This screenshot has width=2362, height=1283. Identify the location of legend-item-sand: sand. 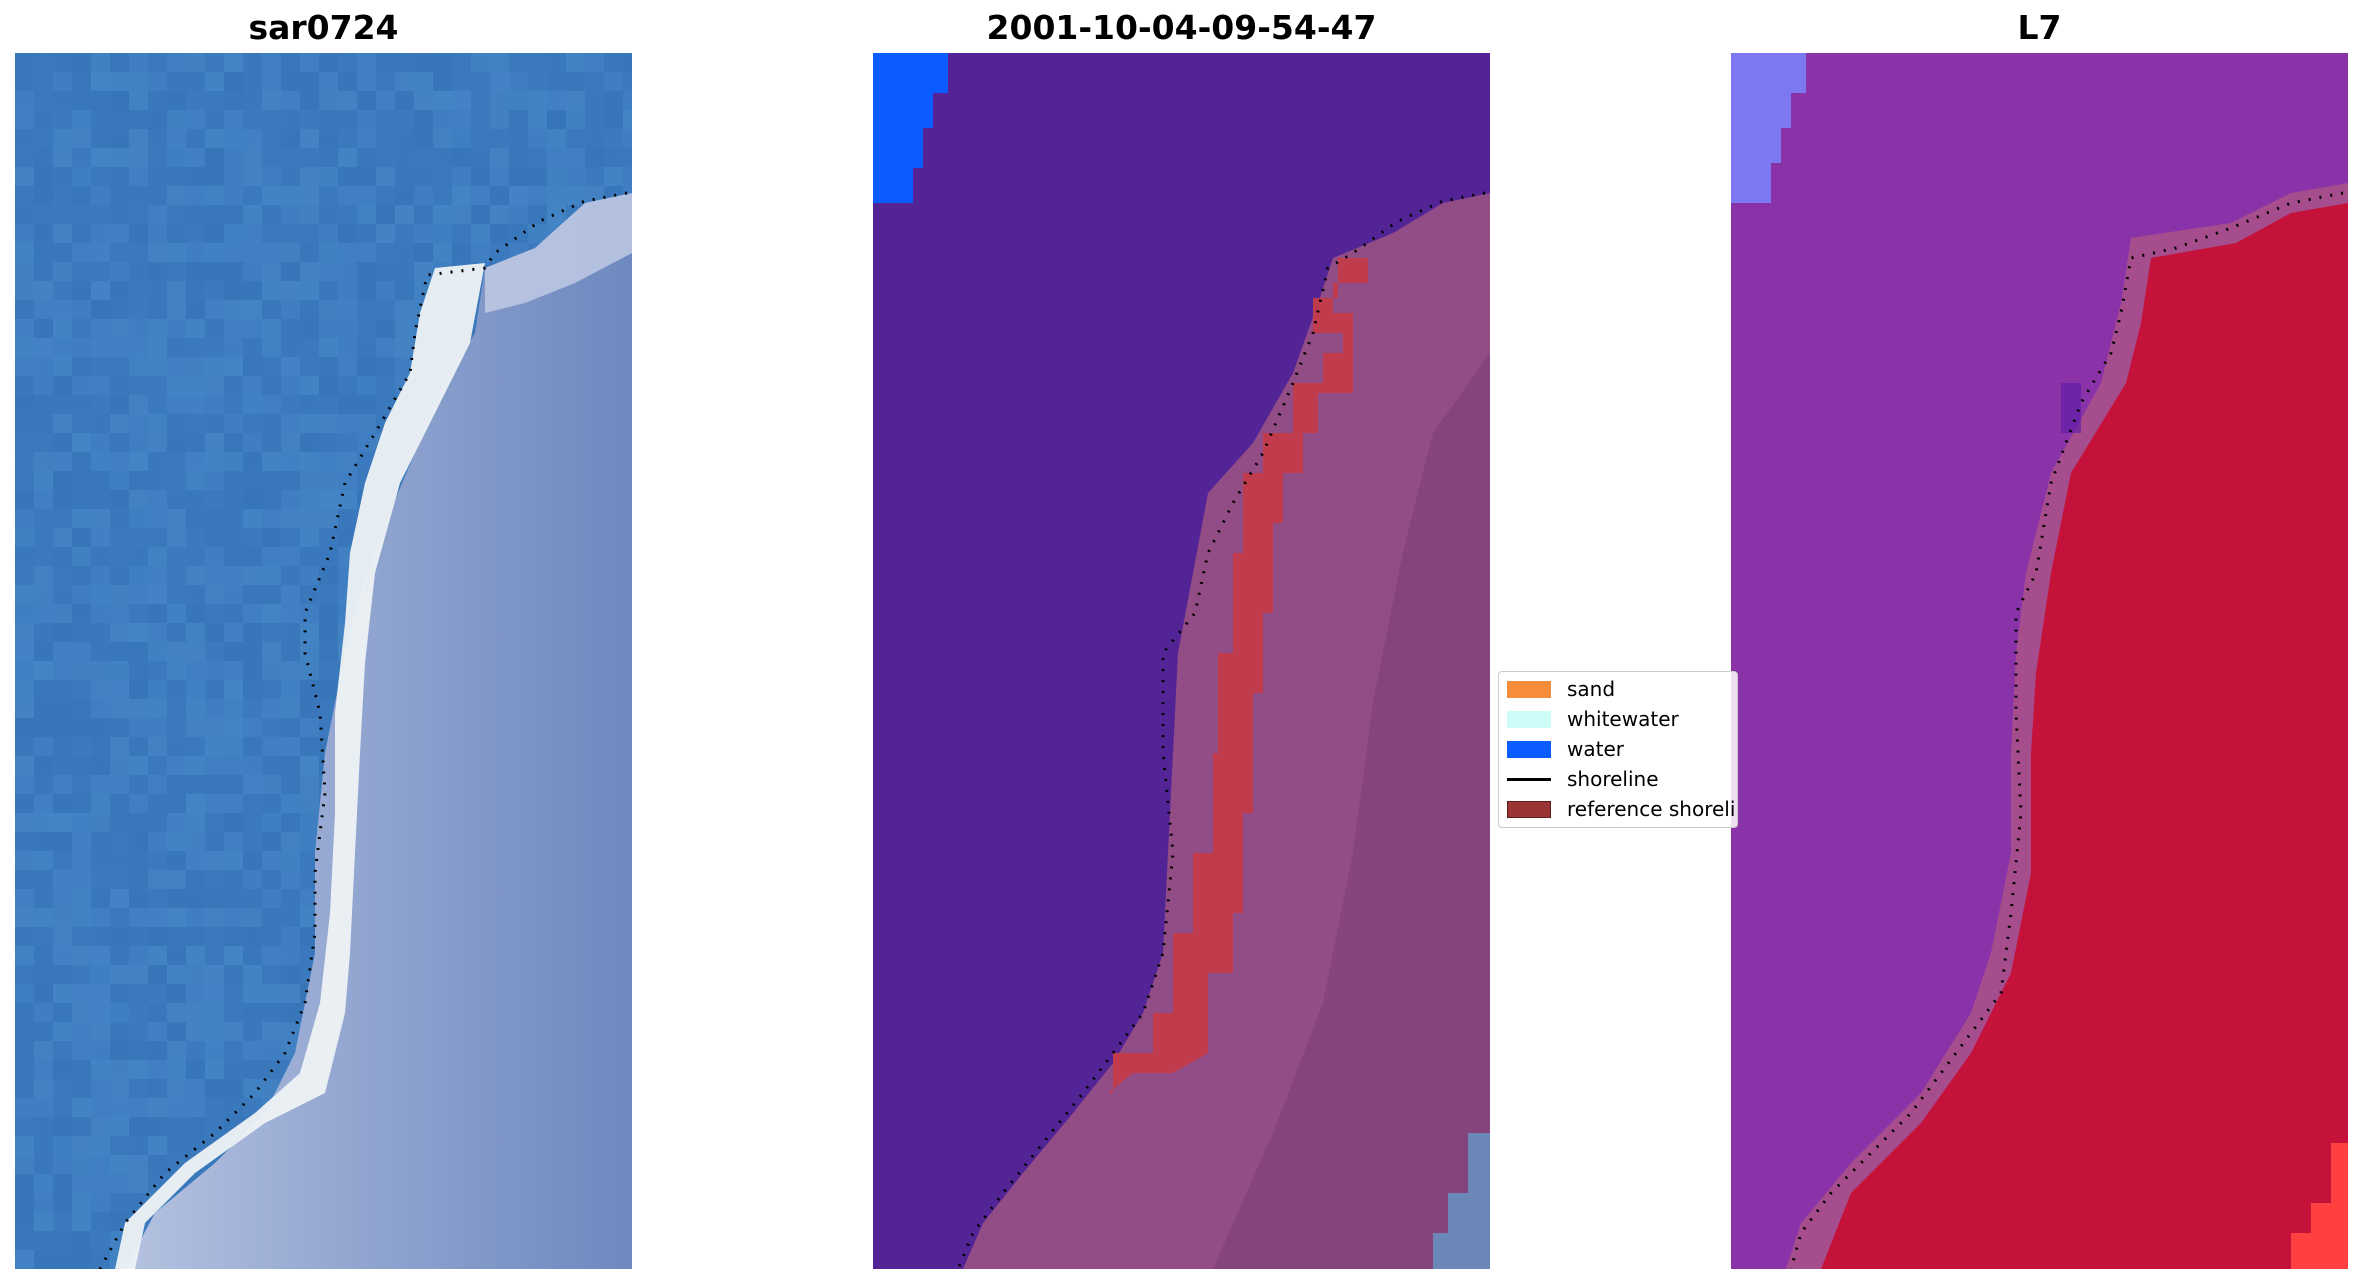
(1561, 689).